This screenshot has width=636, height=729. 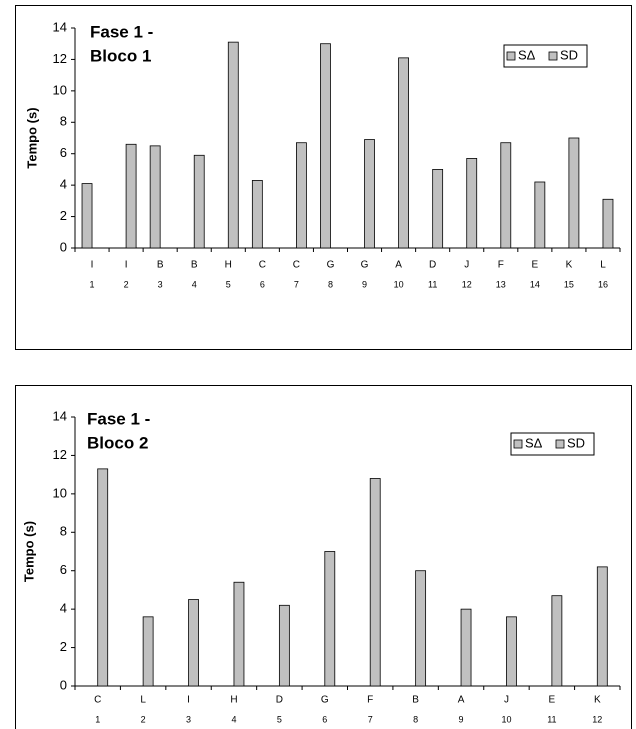 What do you see at coordinates (535, 284) in the screenshot?
I see `x-tick-number: 14` at bounding box center [535, 284].